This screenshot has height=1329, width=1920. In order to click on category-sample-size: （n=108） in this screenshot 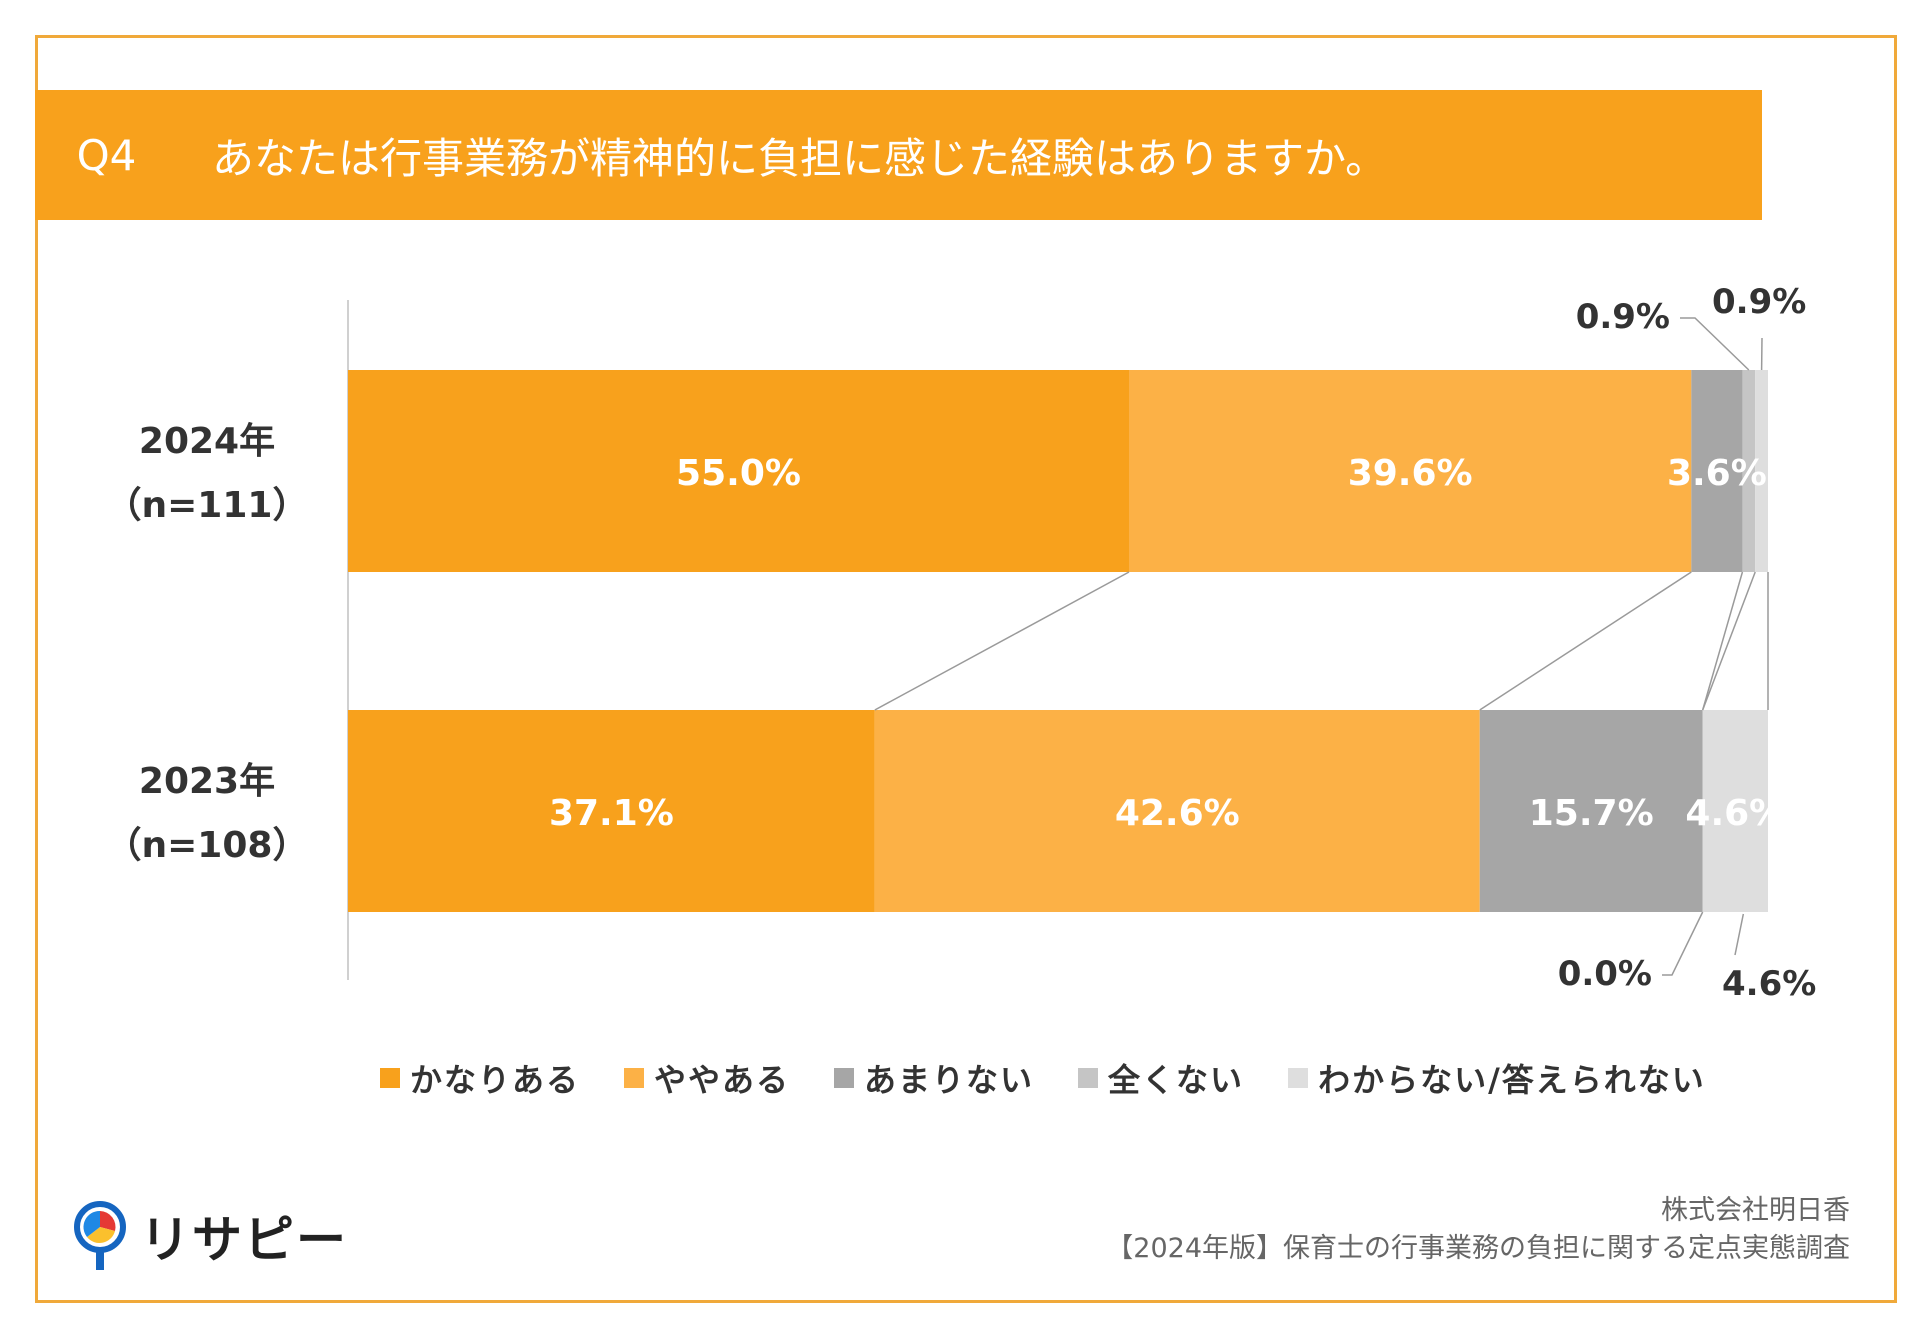, I will do `click(207, 845)`.